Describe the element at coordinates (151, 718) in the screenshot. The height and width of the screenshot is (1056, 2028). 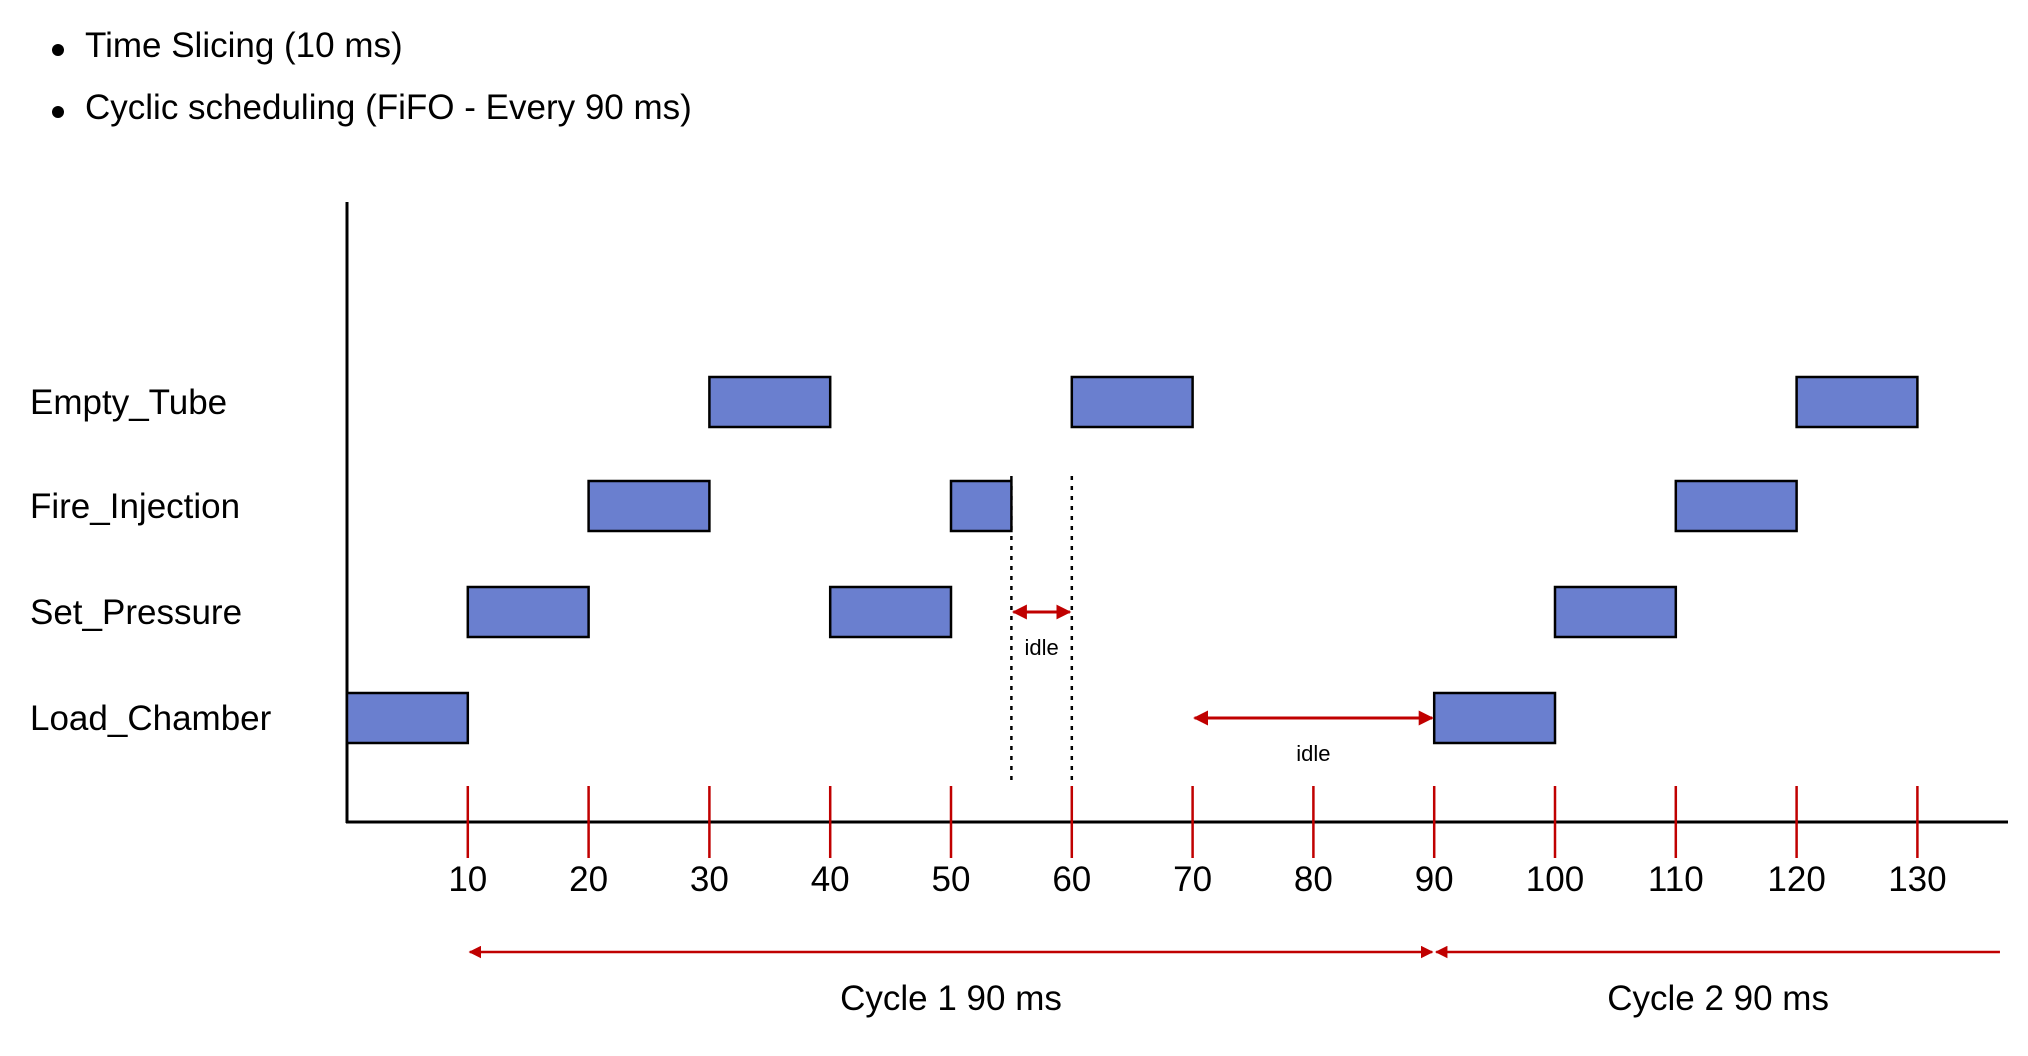
I see `task-label: Load_Chamber` at that location.